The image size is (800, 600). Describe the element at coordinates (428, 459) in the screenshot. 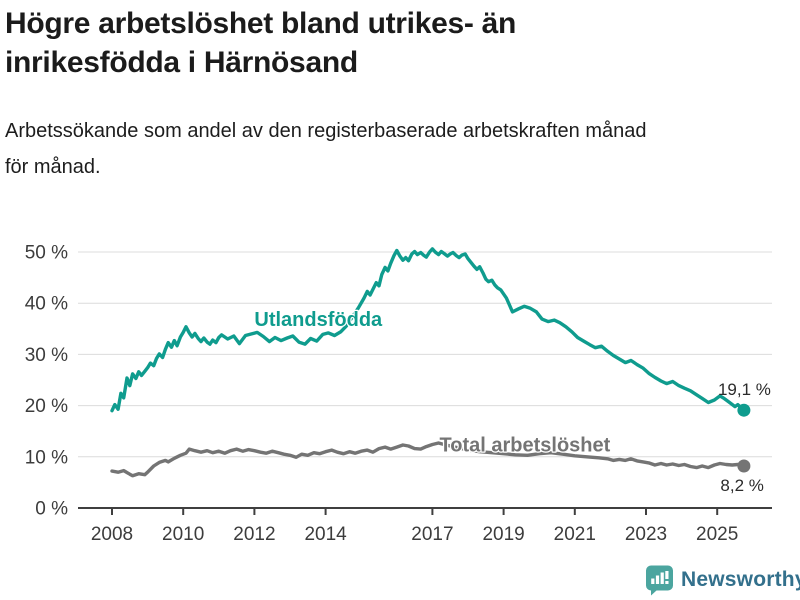

I see `series-line-total-arbetsloshet` at that location.